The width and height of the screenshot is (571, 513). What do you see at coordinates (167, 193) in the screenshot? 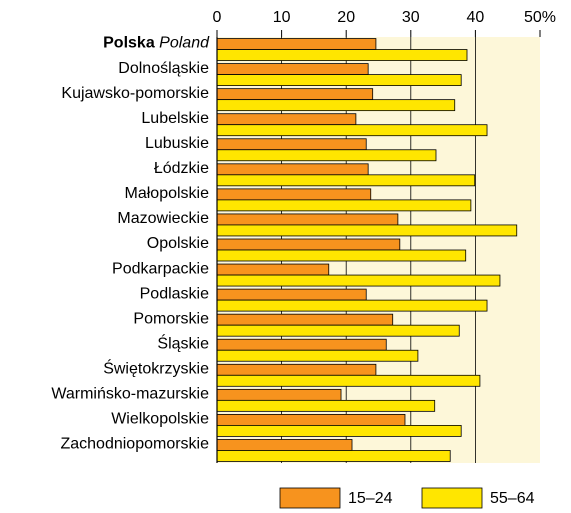
I see `category-label: Małopolskie` at bounding box center [167, 193].